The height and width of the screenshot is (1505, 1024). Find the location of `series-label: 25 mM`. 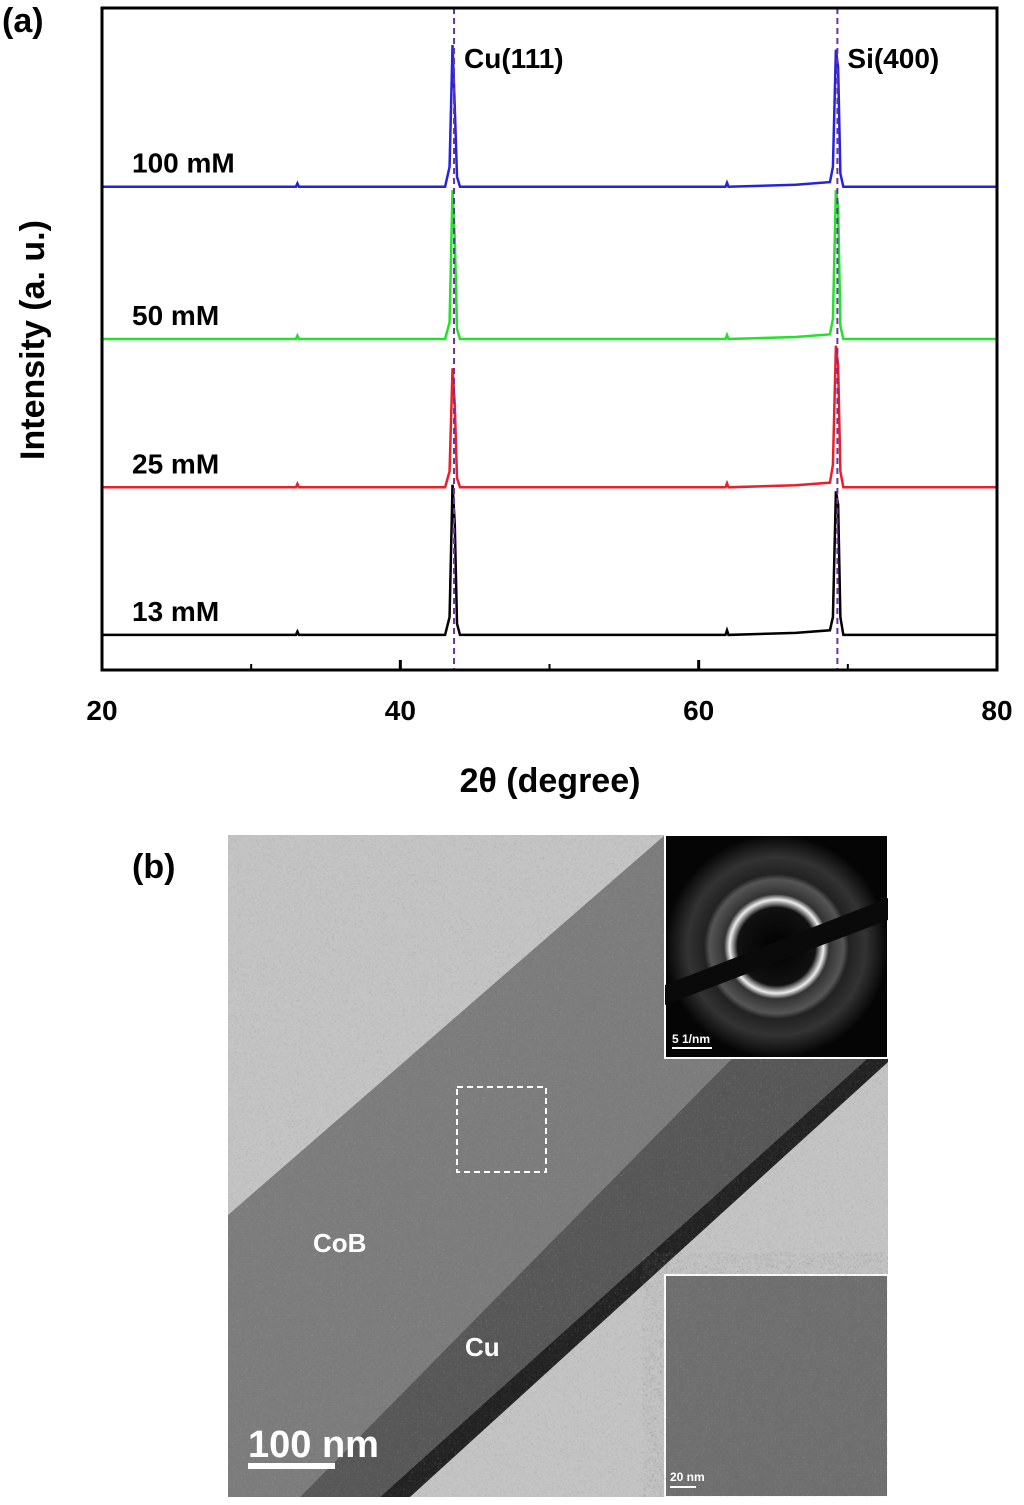

series-label: 25 mM is located at coordinates (175, 463).